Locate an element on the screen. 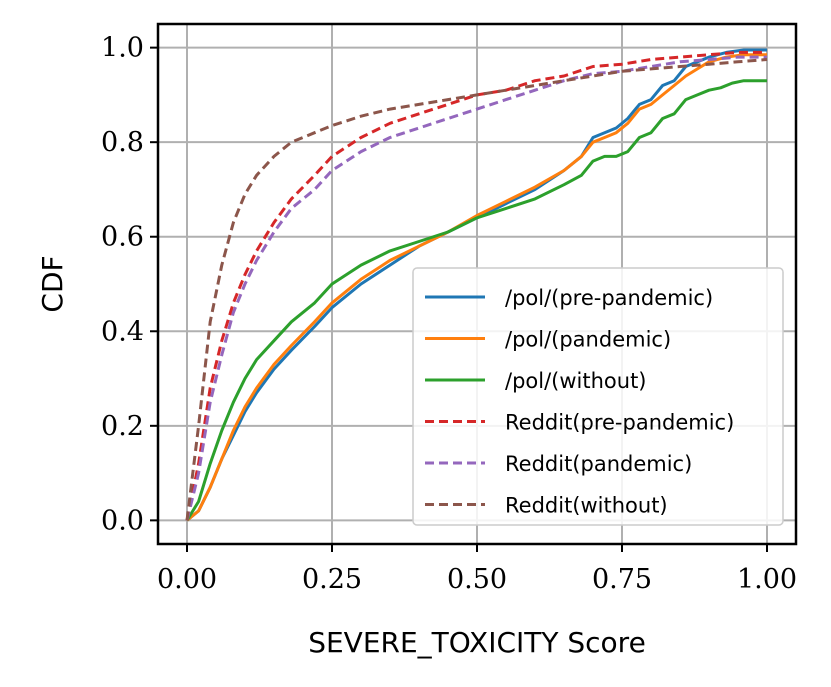 Image resolution: width=831 pixels, height=687 pixels. x-tick-label: 0.25 is located at coordinates (332, 579).